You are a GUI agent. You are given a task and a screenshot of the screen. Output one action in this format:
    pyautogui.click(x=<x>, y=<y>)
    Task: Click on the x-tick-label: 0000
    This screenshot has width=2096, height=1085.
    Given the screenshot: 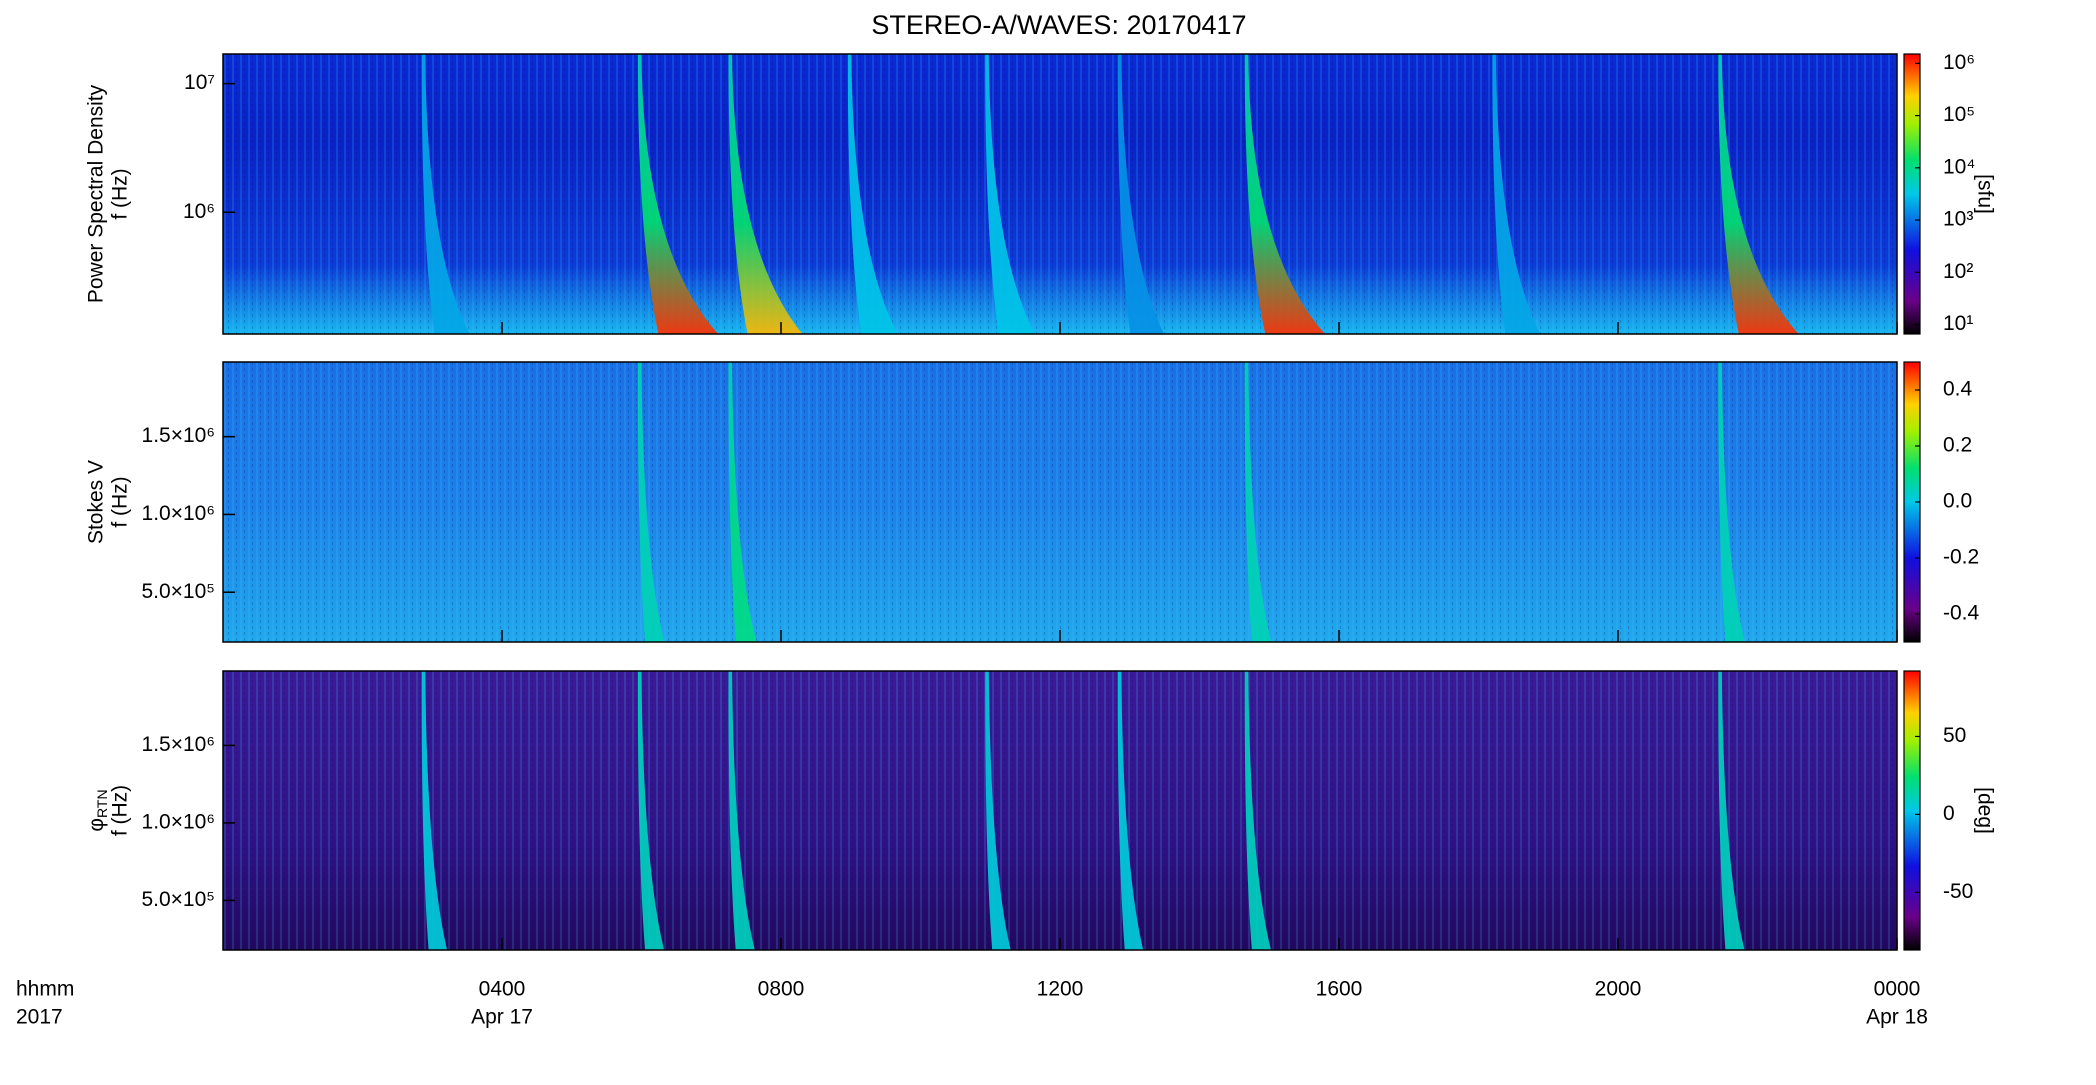 What is the action you would take?
    pyautogui.click(x=1897, y=989)
    